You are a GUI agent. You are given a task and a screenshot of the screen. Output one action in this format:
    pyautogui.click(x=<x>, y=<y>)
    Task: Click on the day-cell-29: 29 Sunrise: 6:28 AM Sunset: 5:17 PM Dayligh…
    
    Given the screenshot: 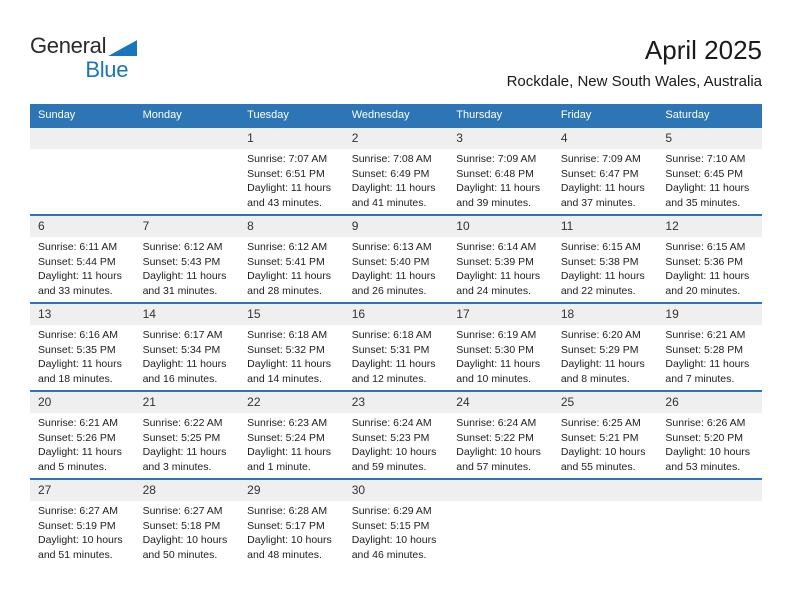 What is the action you would take?
    pyautogui.click(x=291, y=523)
    